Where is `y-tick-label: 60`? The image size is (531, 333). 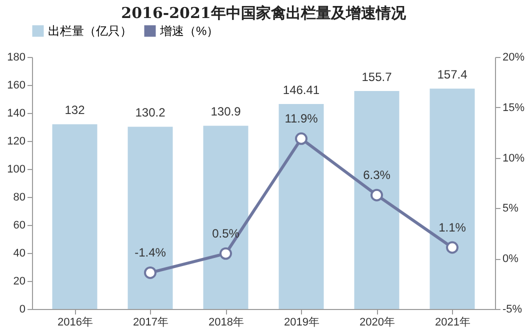
y-tick-label: 60 is located at coordinates (19, 226).